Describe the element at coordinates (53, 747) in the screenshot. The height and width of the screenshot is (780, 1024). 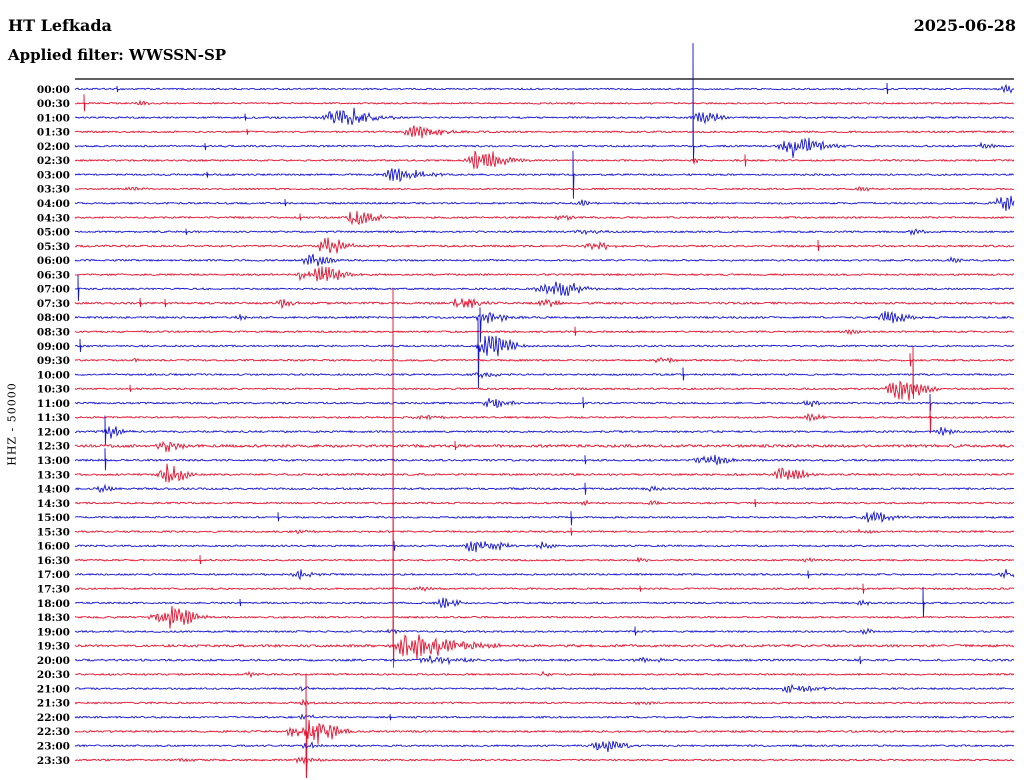
I see `row-time-label: 23:00` at that location.